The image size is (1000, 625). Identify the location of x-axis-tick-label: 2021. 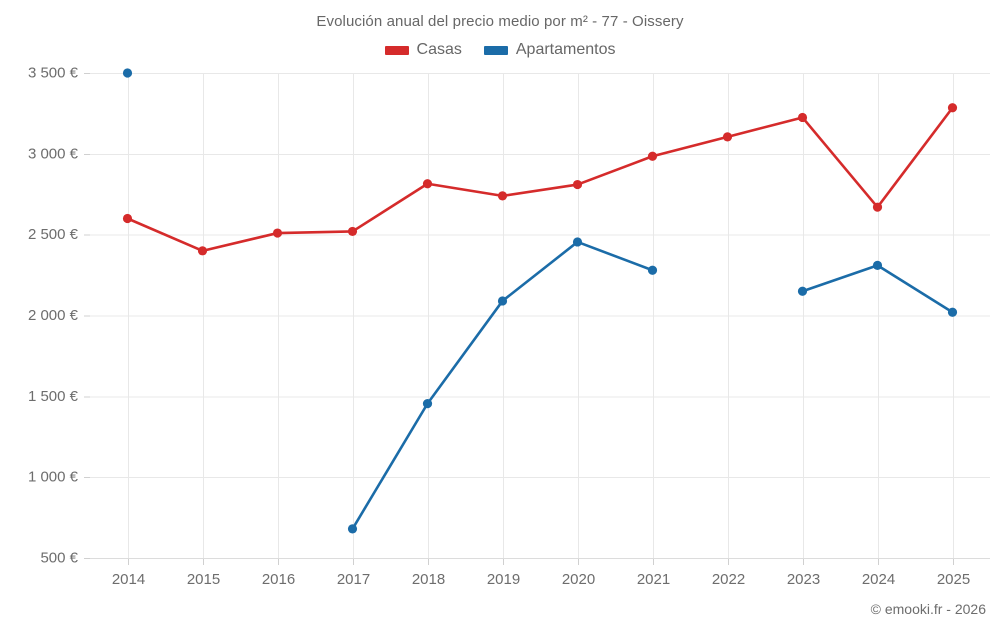
(653, 579).